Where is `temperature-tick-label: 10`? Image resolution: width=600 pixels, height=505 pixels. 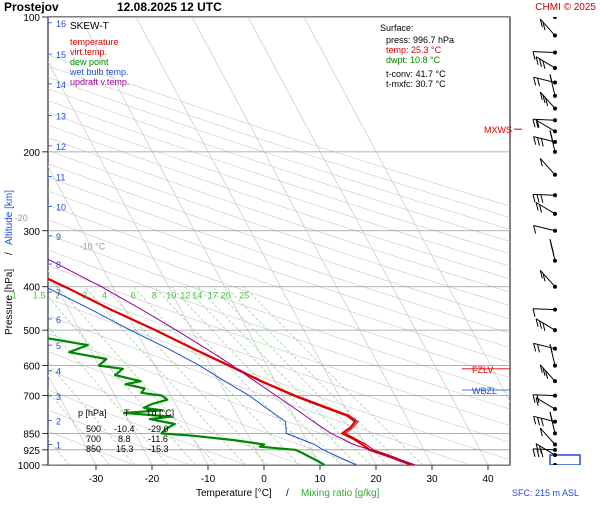 temperature-tick-label: 10 is located at coordinates (320, 479).